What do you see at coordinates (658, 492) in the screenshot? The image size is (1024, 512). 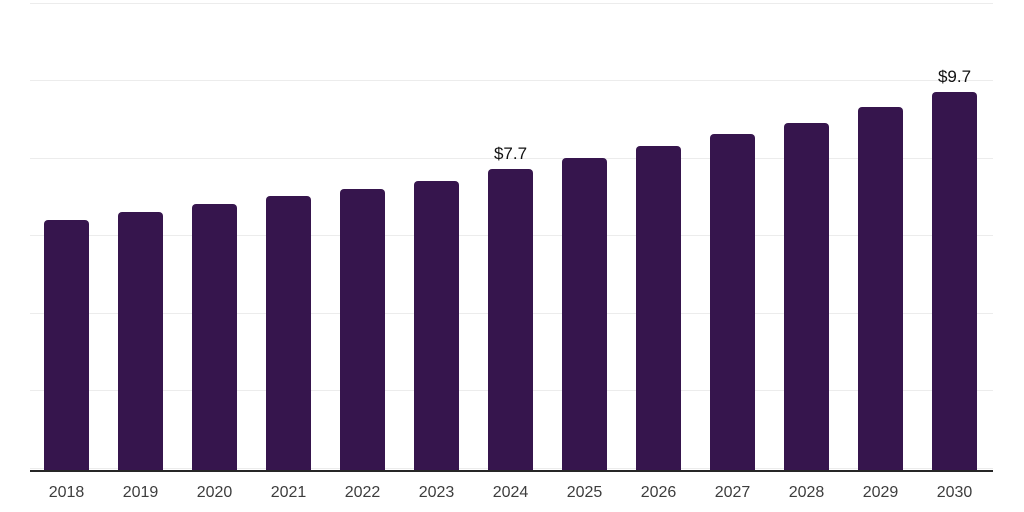 I see `x-tick-2026: 2026` at bounding box center [658, 492].